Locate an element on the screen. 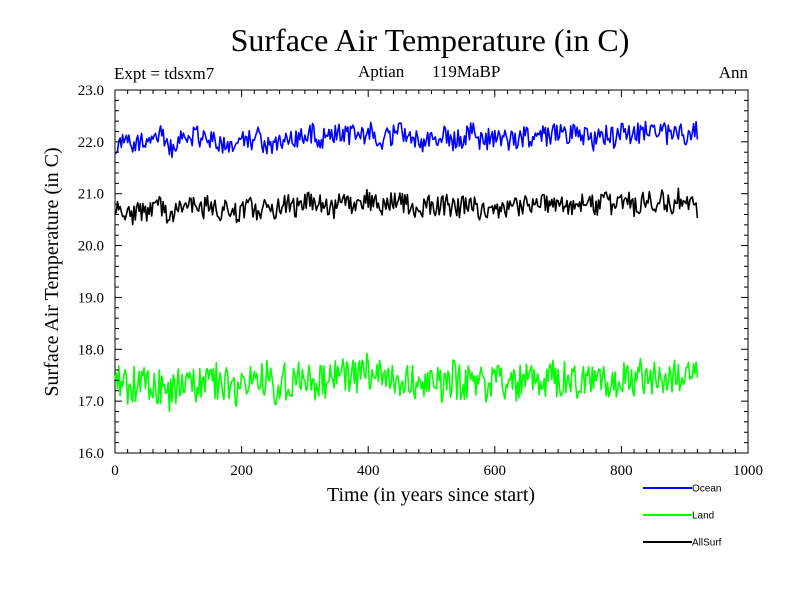  x-axis-label: Time (in years since start) is located at coordinates (431, 495).